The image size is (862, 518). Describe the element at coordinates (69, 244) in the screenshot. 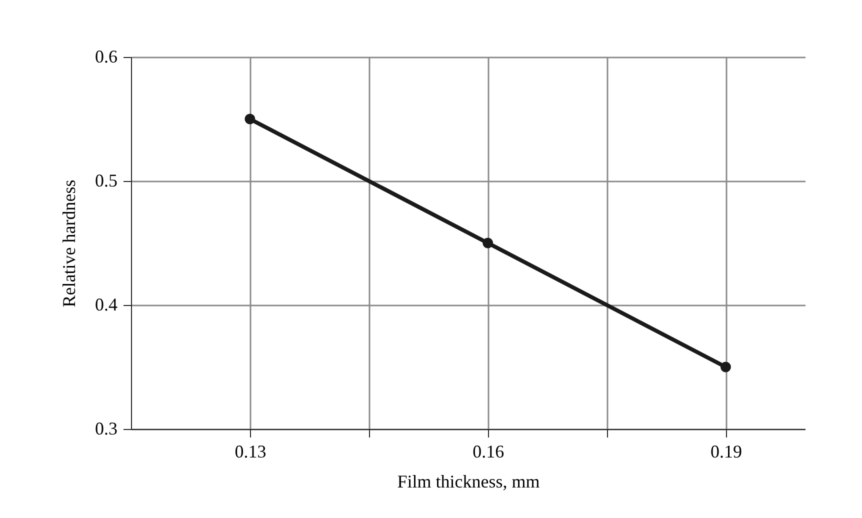

I see `y-axis-title: Relative hardness` at that location.